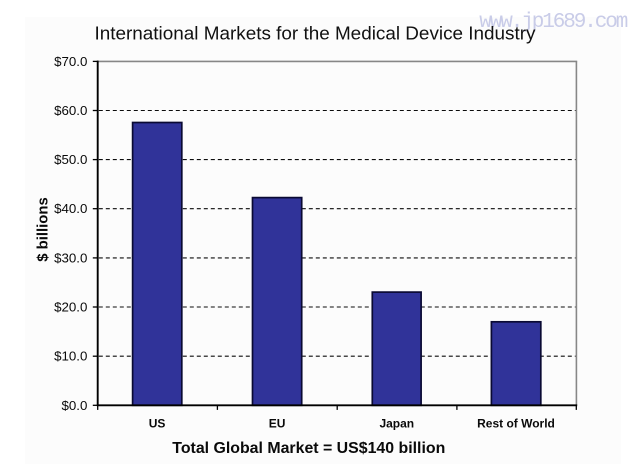 This screenshot has height=475, width=630. Describe the element at coordinates (70, 257) in the screenshot. I see `svg-text: $30.0` at that location.